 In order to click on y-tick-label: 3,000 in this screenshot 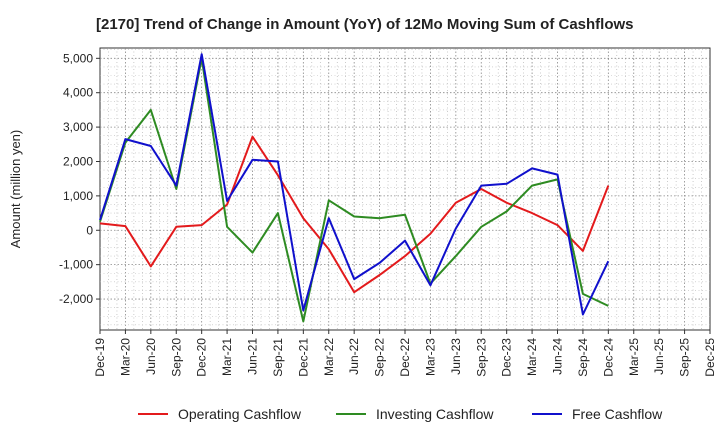, I will do `click(78, 127)`.